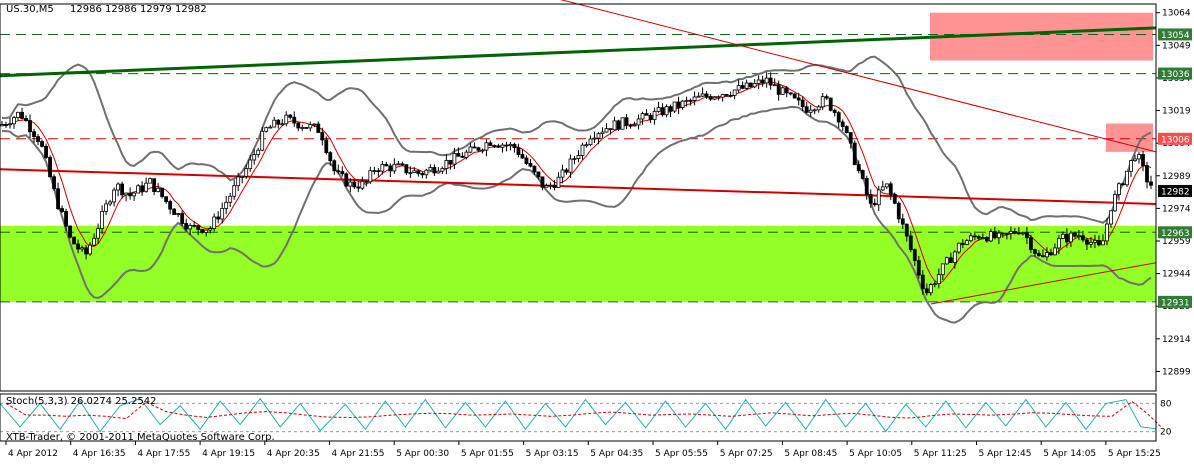  Describe the element at coordinates (422, 454) in the screenshot. I see `x-tick-label: 5 Apr 00:30` at that location.